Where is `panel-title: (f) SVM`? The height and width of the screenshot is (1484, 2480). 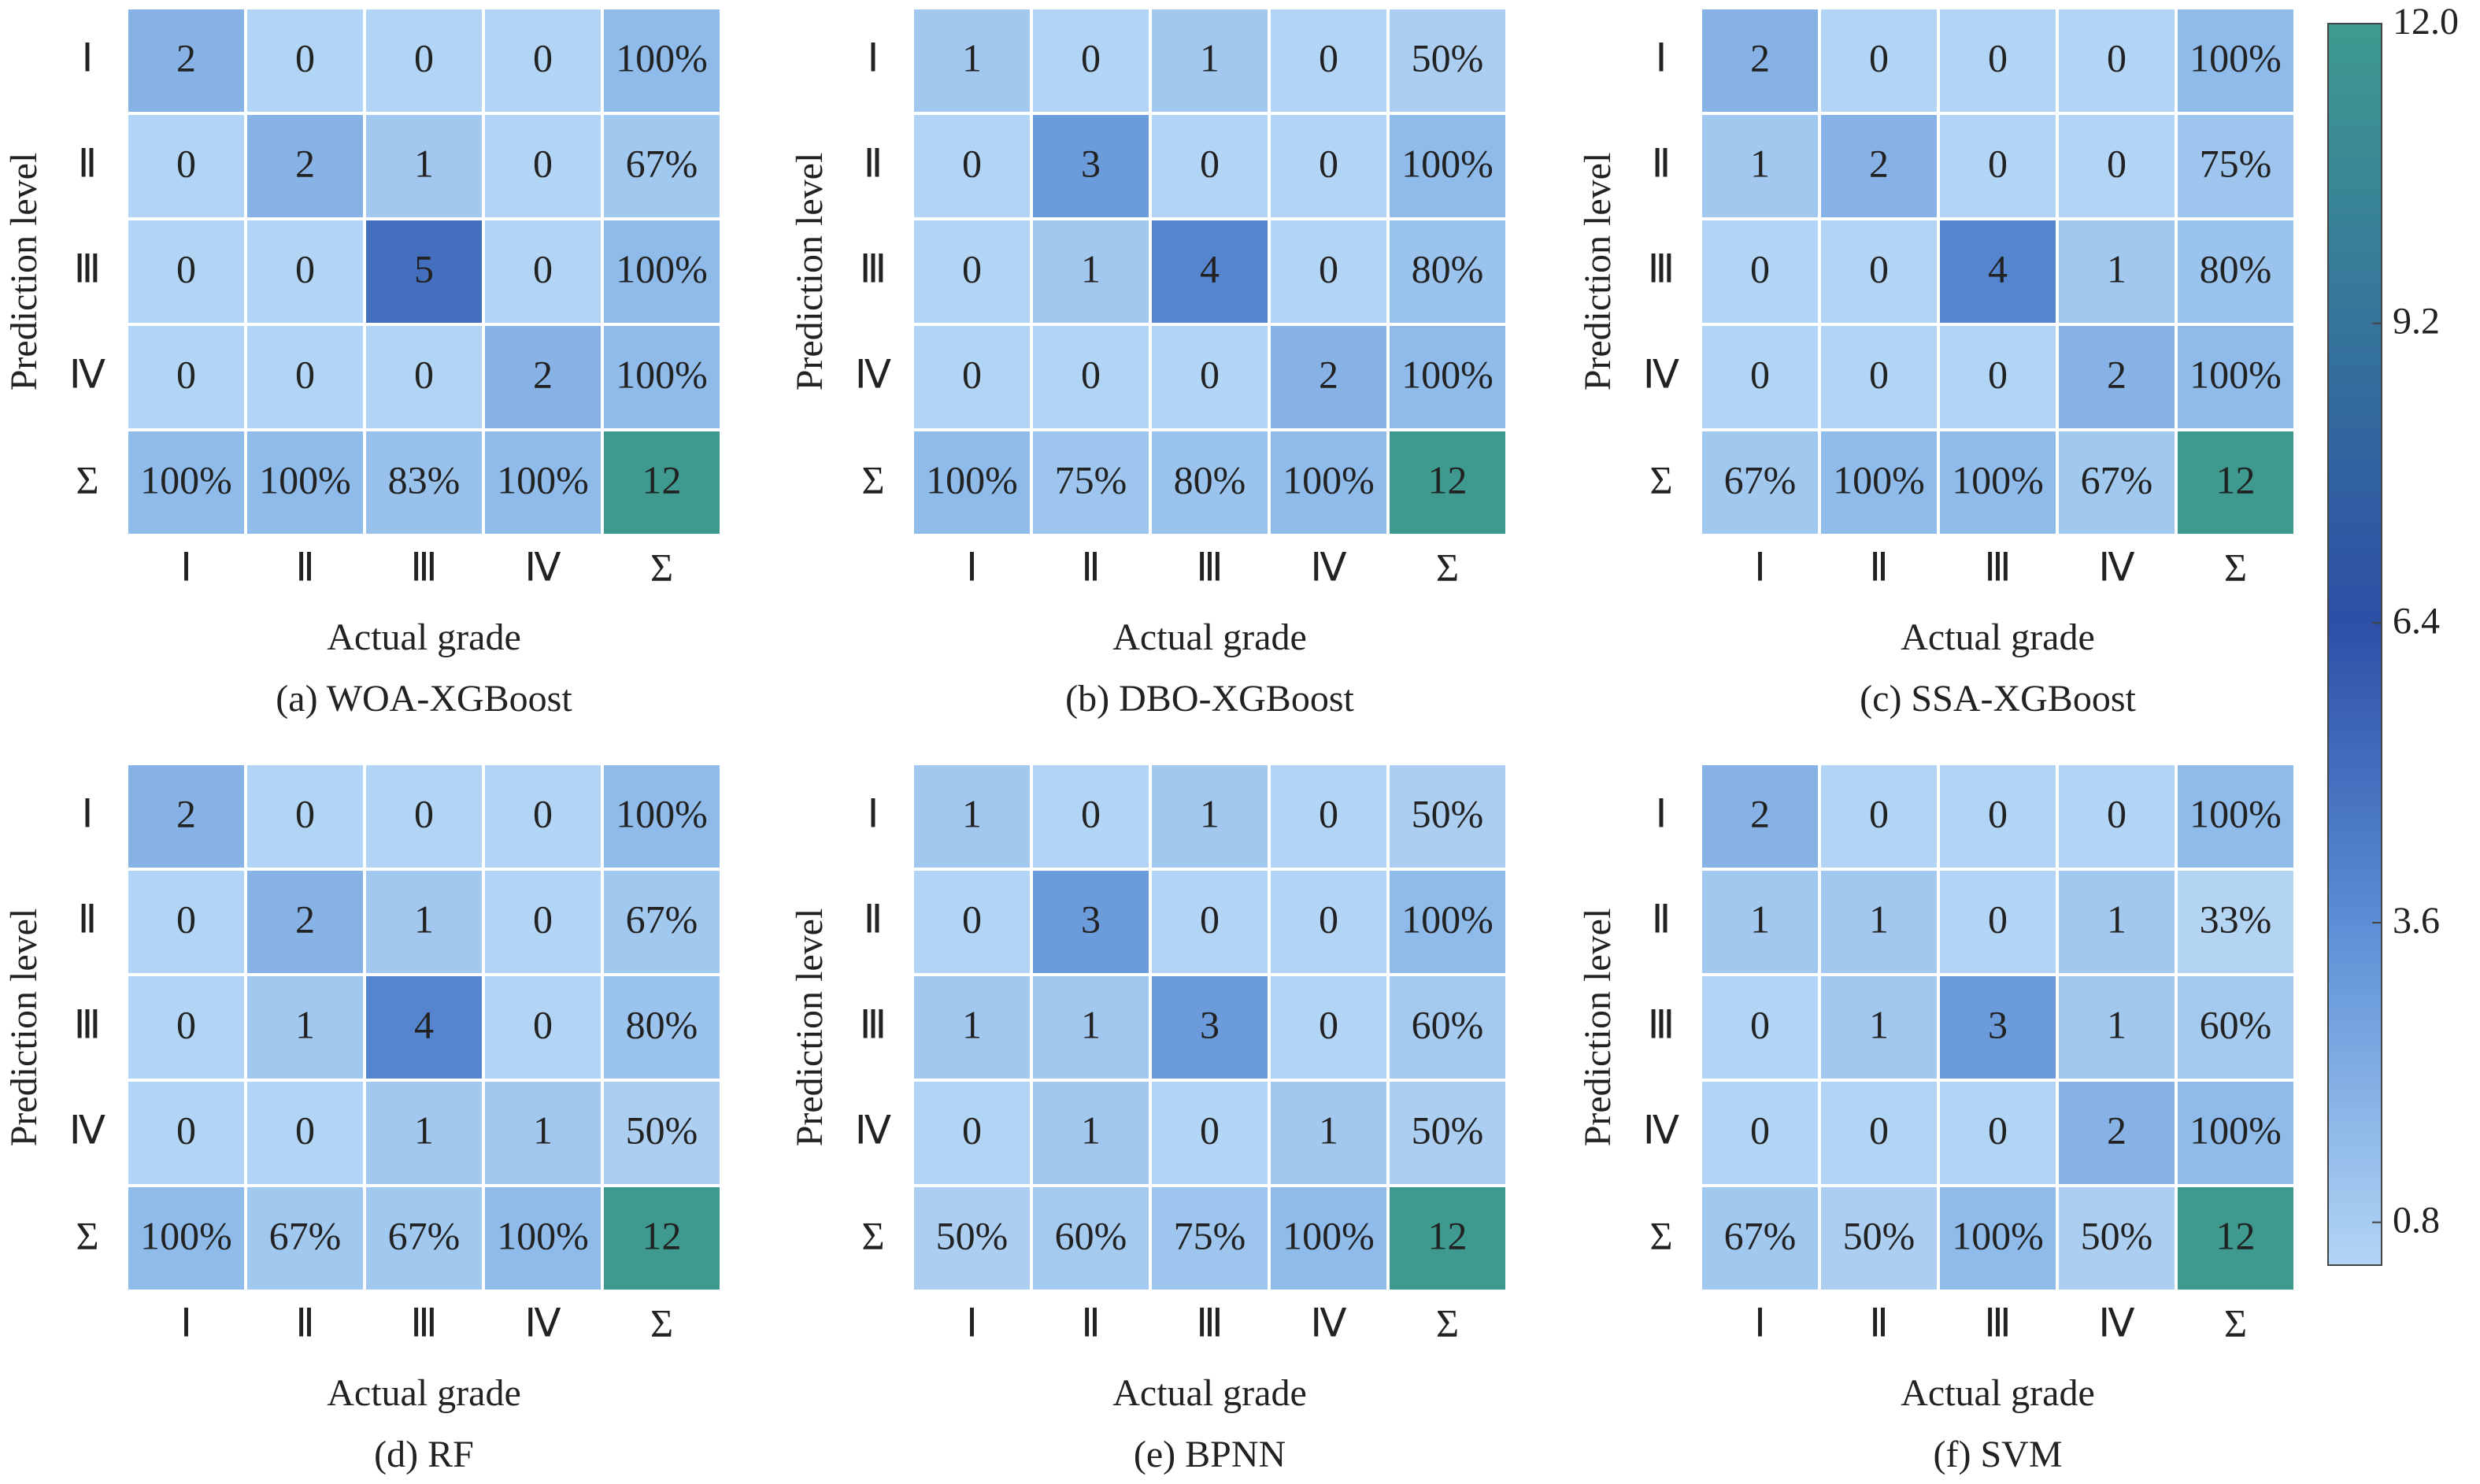 panel-title: (f) SVM is located at coordinates (1998, 1454).